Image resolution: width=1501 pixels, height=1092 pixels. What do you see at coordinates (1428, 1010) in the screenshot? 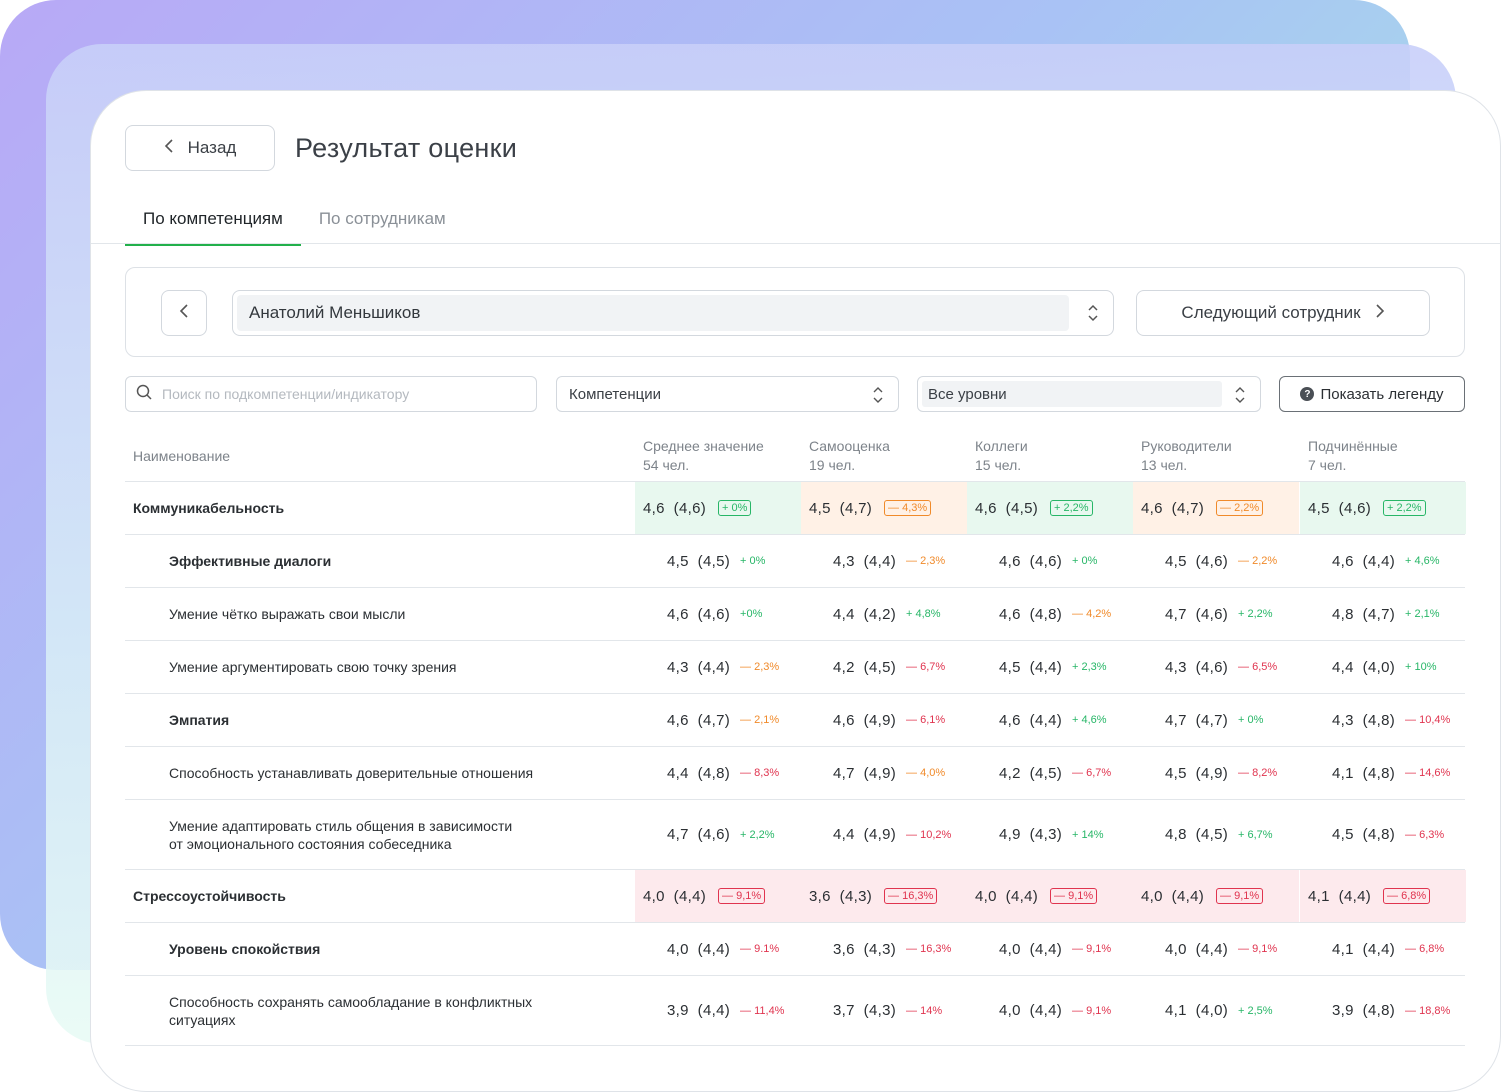
I see `delta-value: — 18,8%` at bounding box center [1428, 1010].